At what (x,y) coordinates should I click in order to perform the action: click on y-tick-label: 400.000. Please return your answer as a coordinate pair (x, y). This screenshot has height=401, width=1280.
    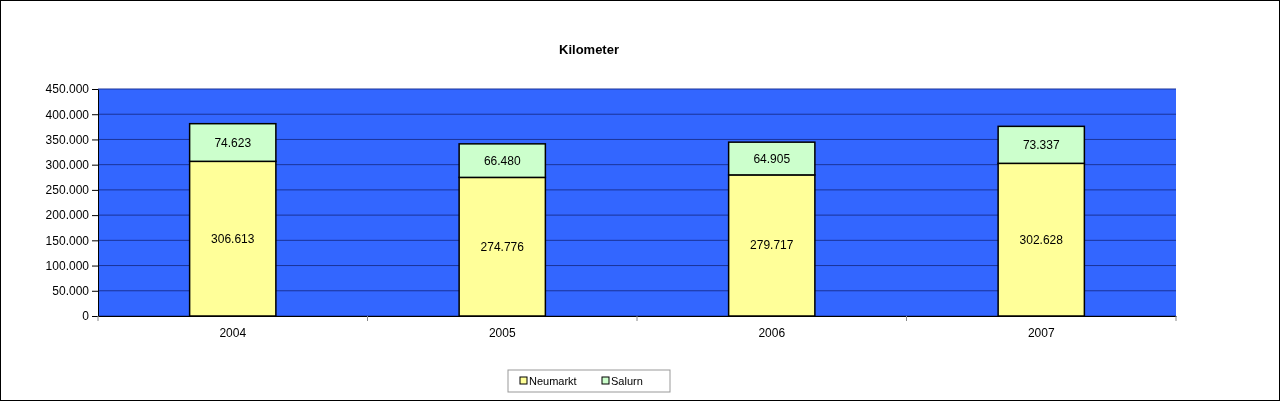
    Looking at the image, I should click on (67, 114).